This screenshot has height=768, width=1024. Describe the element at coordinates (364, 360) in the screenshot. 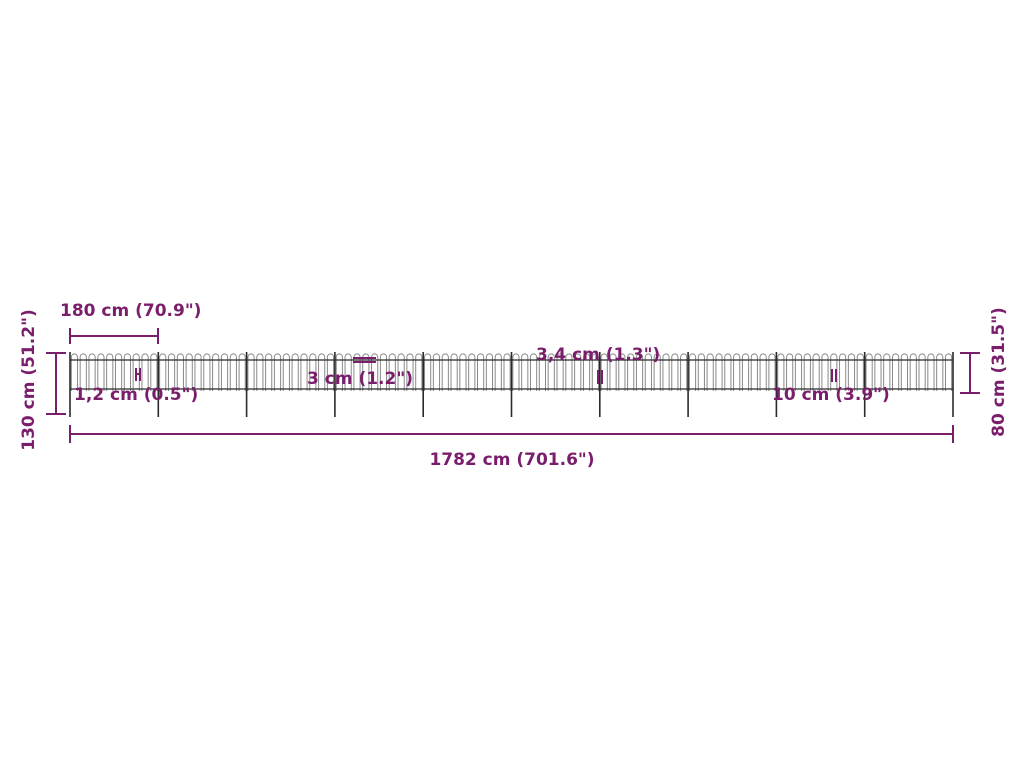

I see `rail-marker` at that location.